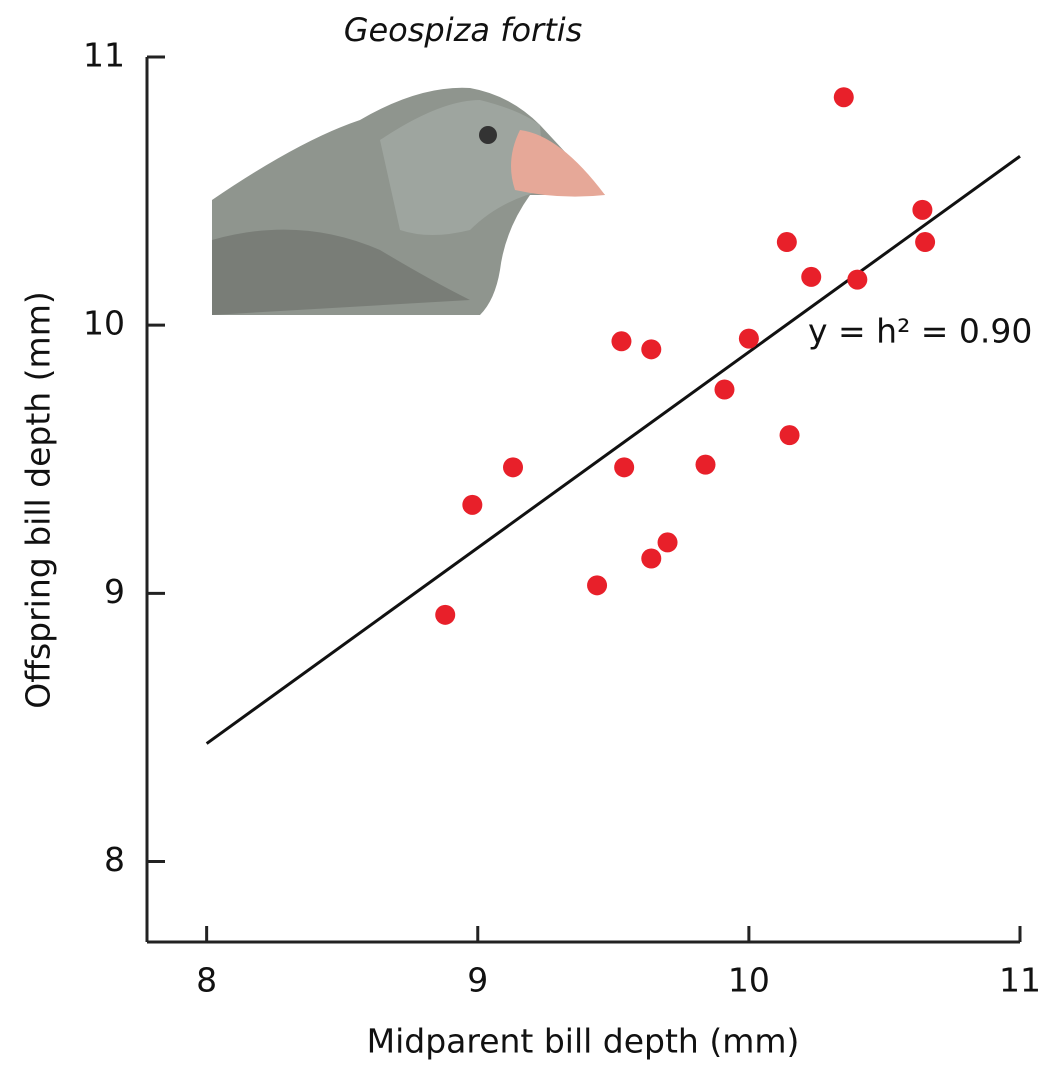 The image size is (1056, 1067). What do you see at coordinates (583, 1041) in the screenshot?
I see `x-axis-label: Midparent bill depth (mm)` at bounding box center [583, 1041].